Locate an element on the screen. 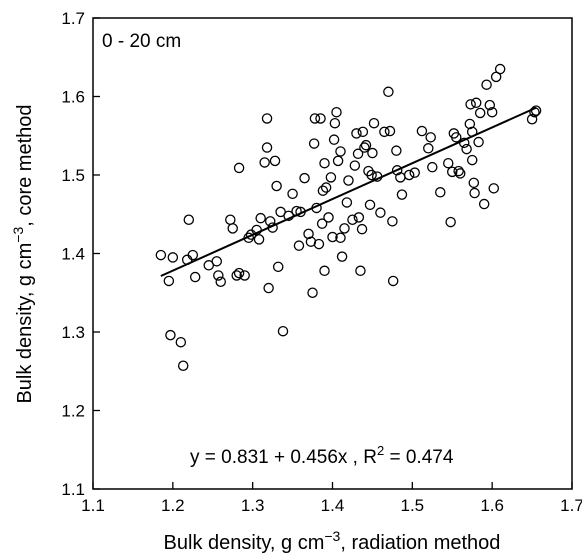 The image size is (582, 557). y-tick-label: 1.6 is located at coordinates (73, 97).